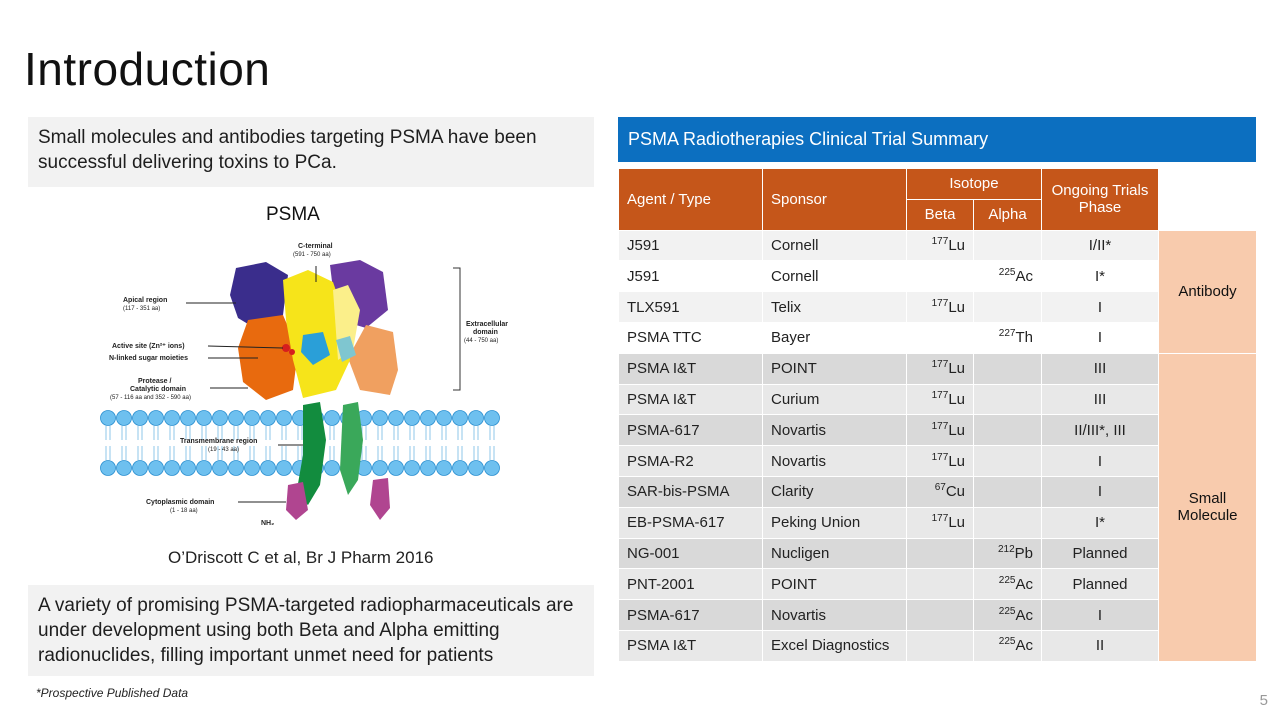  I want to click on cell-sponsor: Clarity, so click(834, 491).